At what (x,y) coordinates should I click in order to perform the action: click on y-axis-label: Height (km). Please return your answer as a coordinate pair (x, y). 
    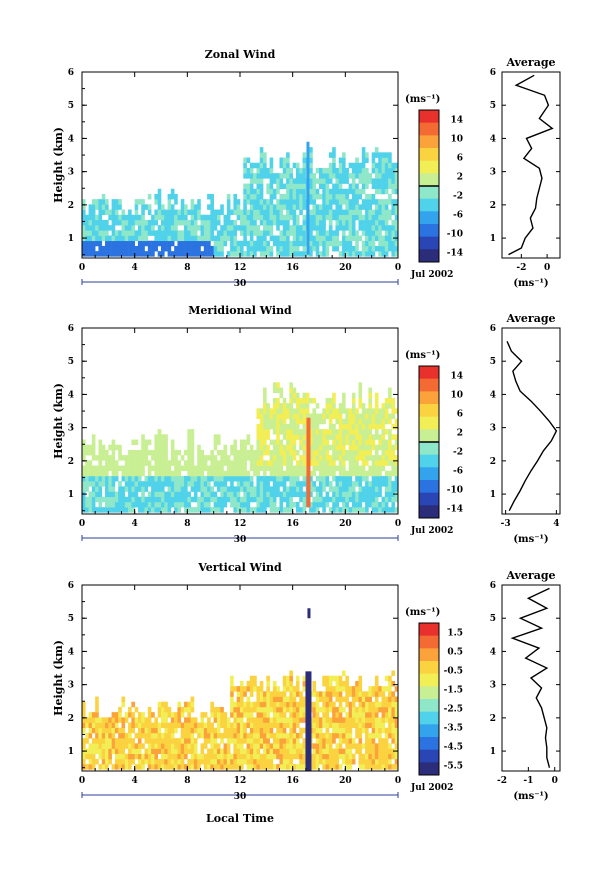
    Looking at the image, I should click on (58, 165).